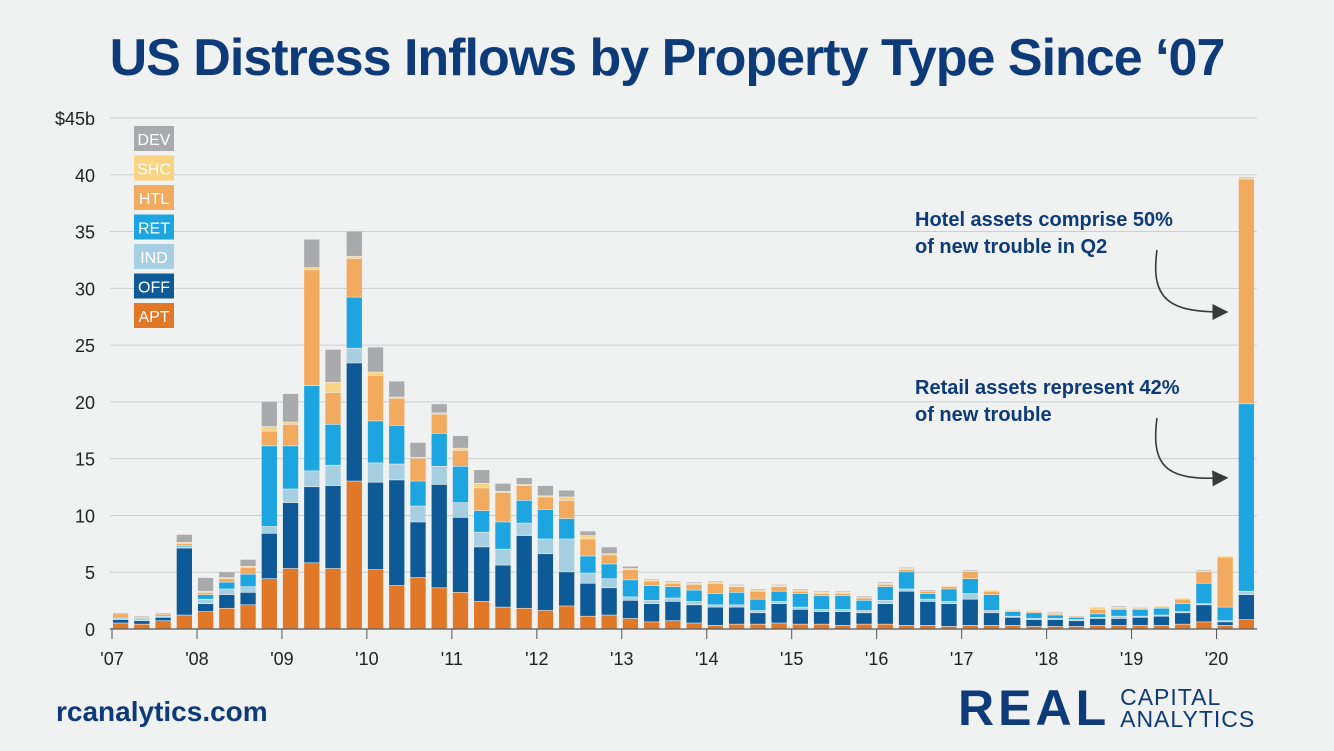 The image size is (1334, 751). What do you see at coordinates (154, 138) in the screenshot?
I see `legend-swatch-dev` at bounding box center [154, 138].